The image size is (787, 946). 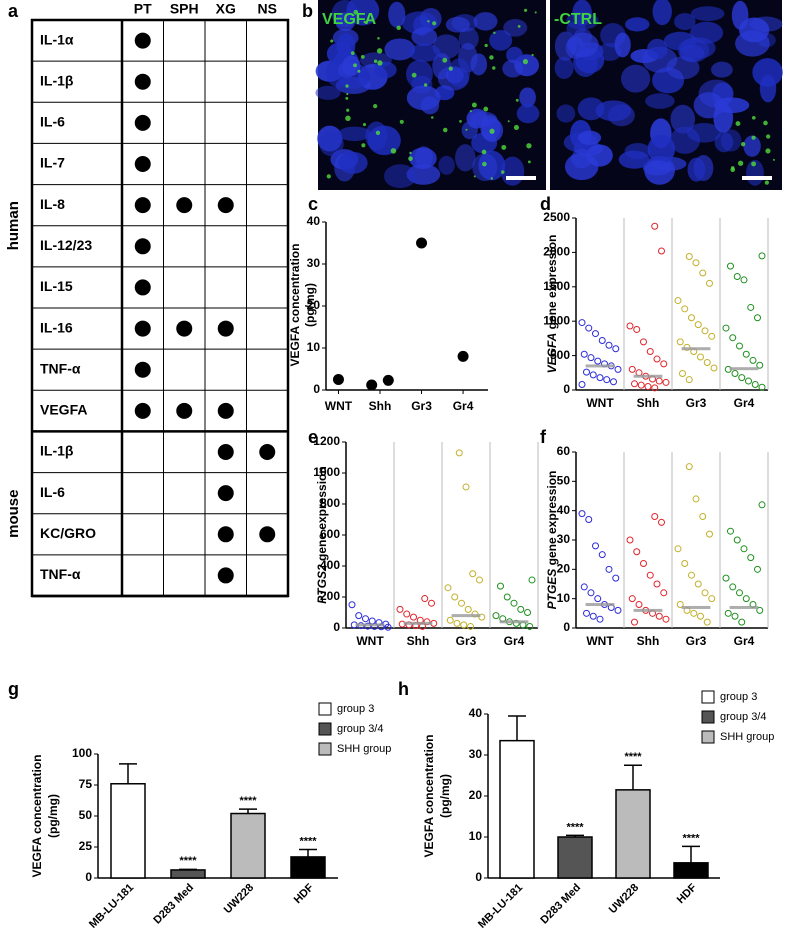 What do you see at coordinates (648, 641) in the screenshot?
I see `x-tick-label: Shh` at bounding box center [648, 641].